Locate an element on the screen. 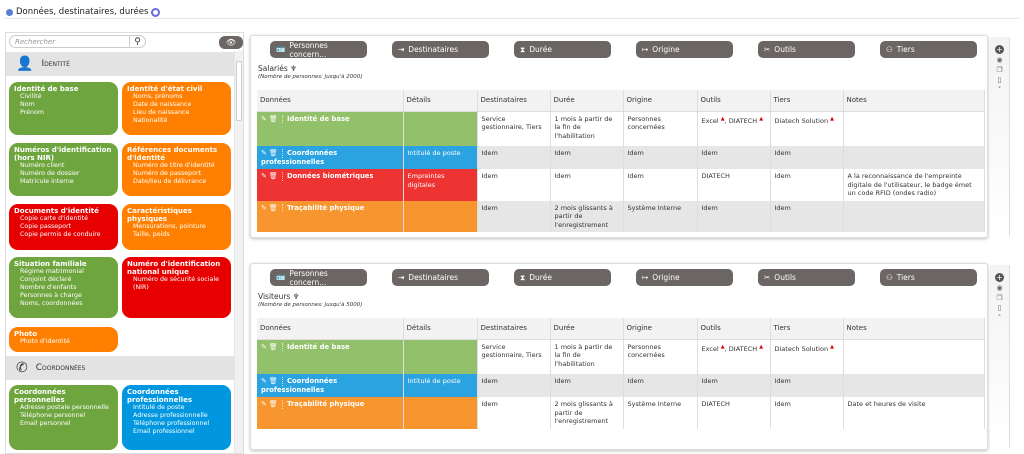 This screenshot has width=1024, height=454. section-header-identite: 👤 Identité is located at coordinates (120, 64).